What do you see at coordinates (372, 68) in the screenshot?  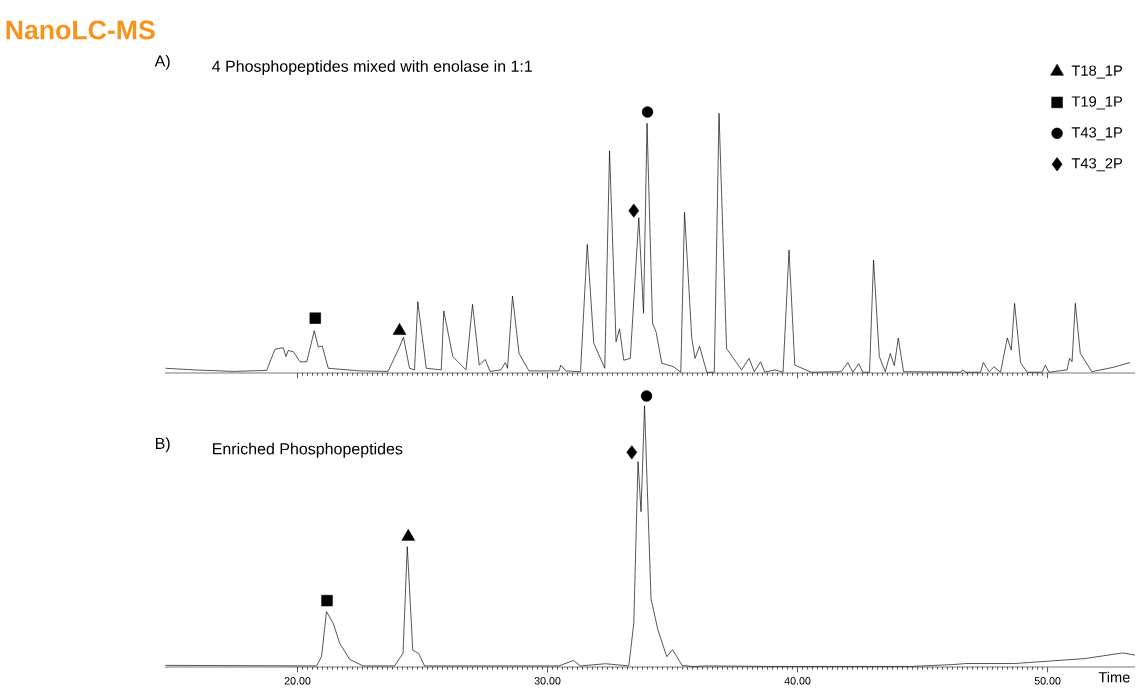 I see `chart-subtitle: 4 Phosphopeptides mixed with enolase in 1:1` at bounding box center [372, 68].